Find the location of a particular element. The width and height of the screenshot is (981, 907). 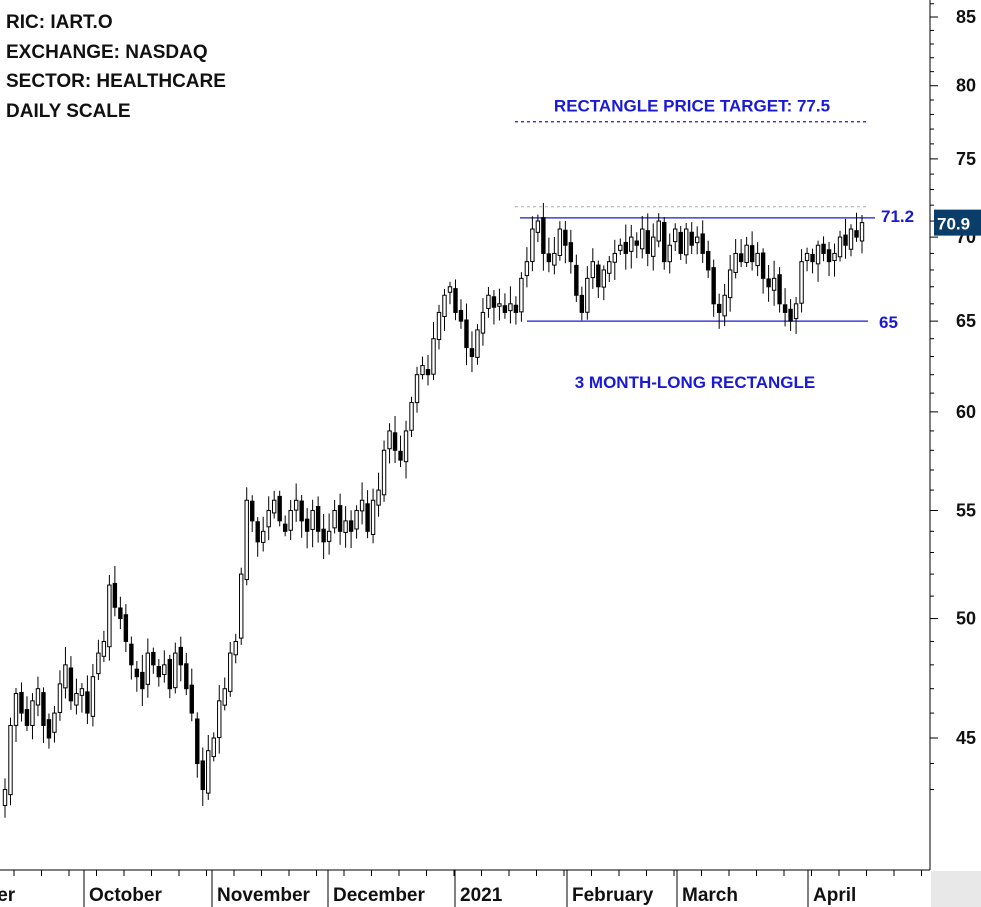

ric-label: RIC: IART.O is located at coordinates (59, 22).